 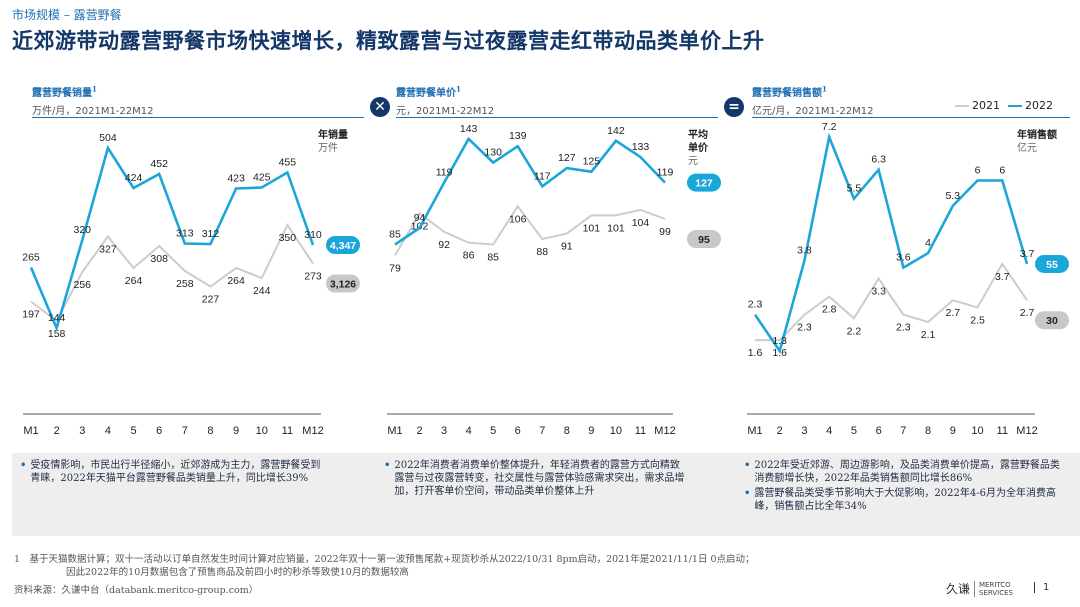 I want to click on panel-header-volume: 露营野餐销量1 万件/月，2021M1-22M12, so click(x=93, y=100).